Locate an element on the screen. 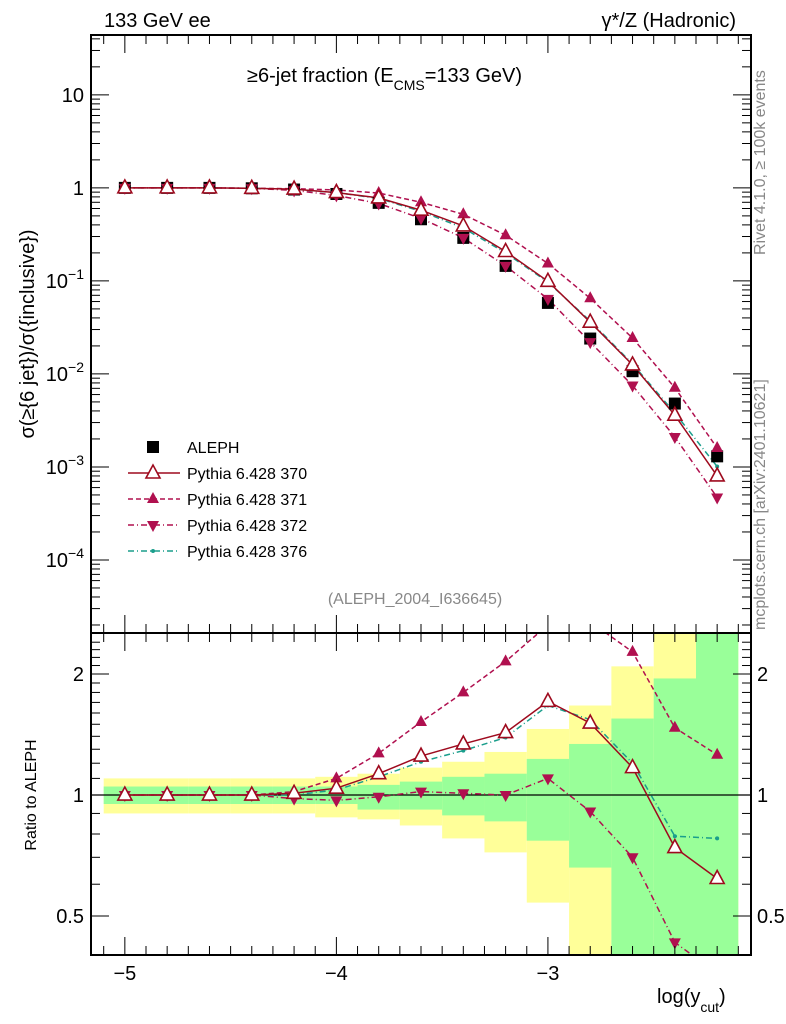  x-axis-label: log(ycut) is located at coordinates (691, 1000).